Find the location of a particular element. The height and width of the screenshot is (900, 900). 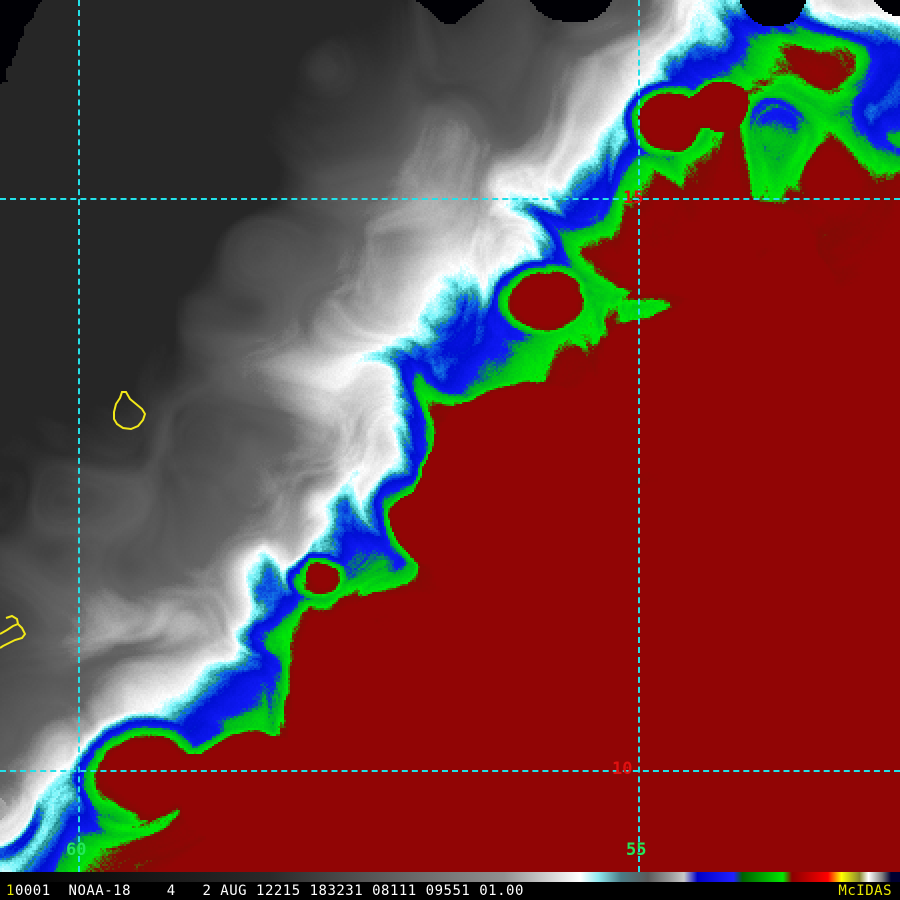

frame-number: 1 is located at coordinates (10, 891).